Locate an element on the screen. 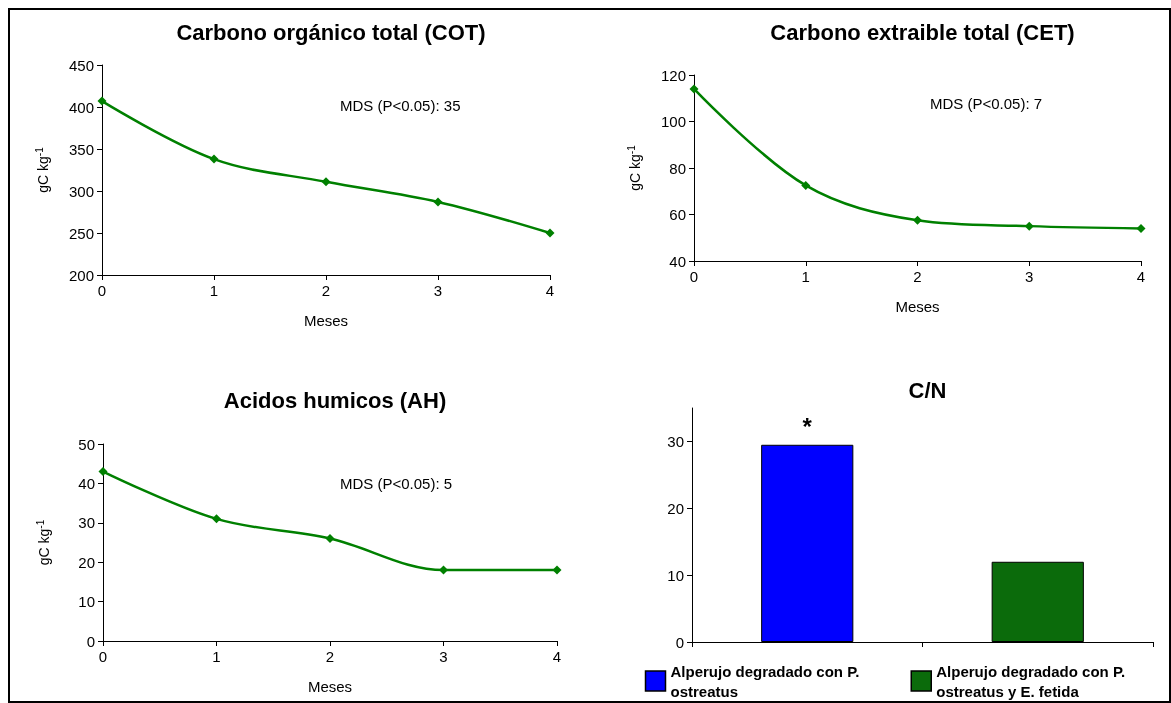 The width and height of the screenshot is (1171, 703). y-tick-label: 100 is located at coordinates (673, 121).